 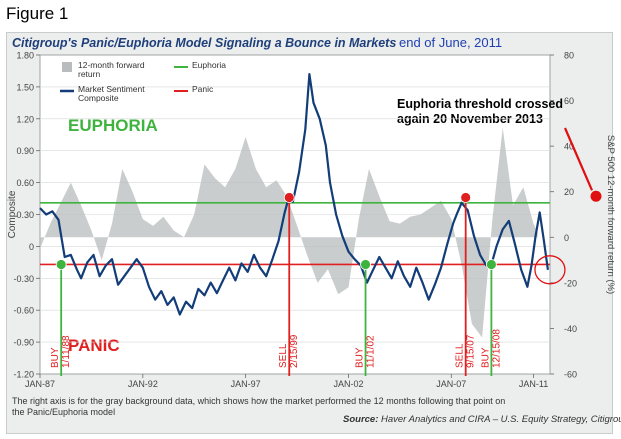 What do you see at coordinates (113, 125) in the screenshot?
I see `euphoria-zone-label: EUPHORIA` at bounding box center [113, 125].